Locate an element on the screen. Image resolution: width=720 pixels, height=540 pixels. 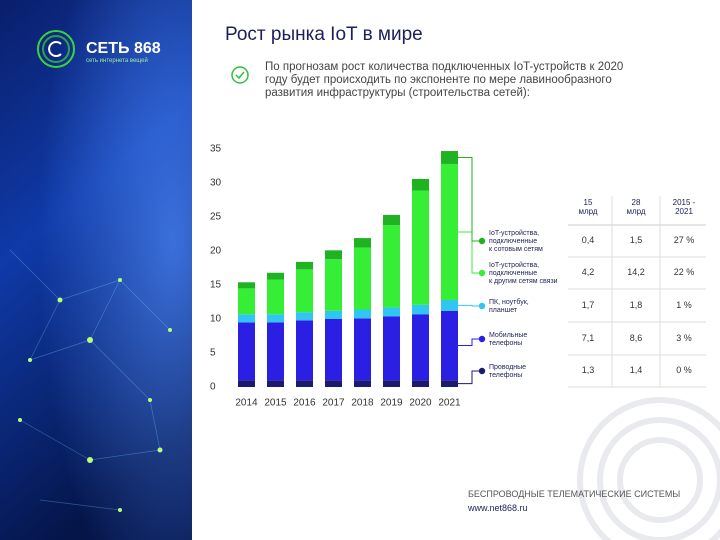
watermark is located at coordinates (648, 468).